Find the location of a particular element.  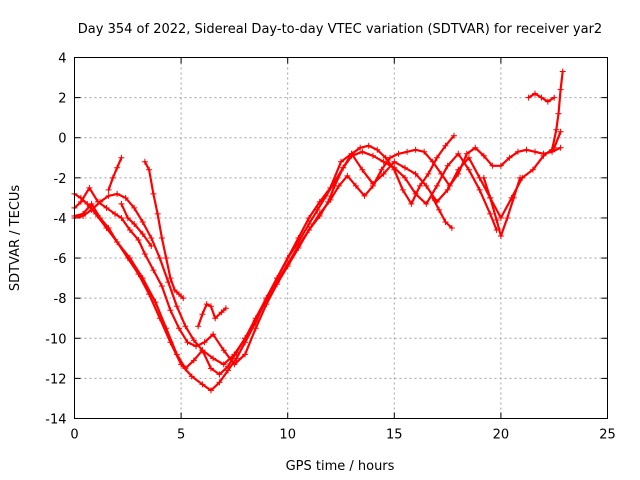

x-tick-label: 25 is located at coordinates (607, 435).